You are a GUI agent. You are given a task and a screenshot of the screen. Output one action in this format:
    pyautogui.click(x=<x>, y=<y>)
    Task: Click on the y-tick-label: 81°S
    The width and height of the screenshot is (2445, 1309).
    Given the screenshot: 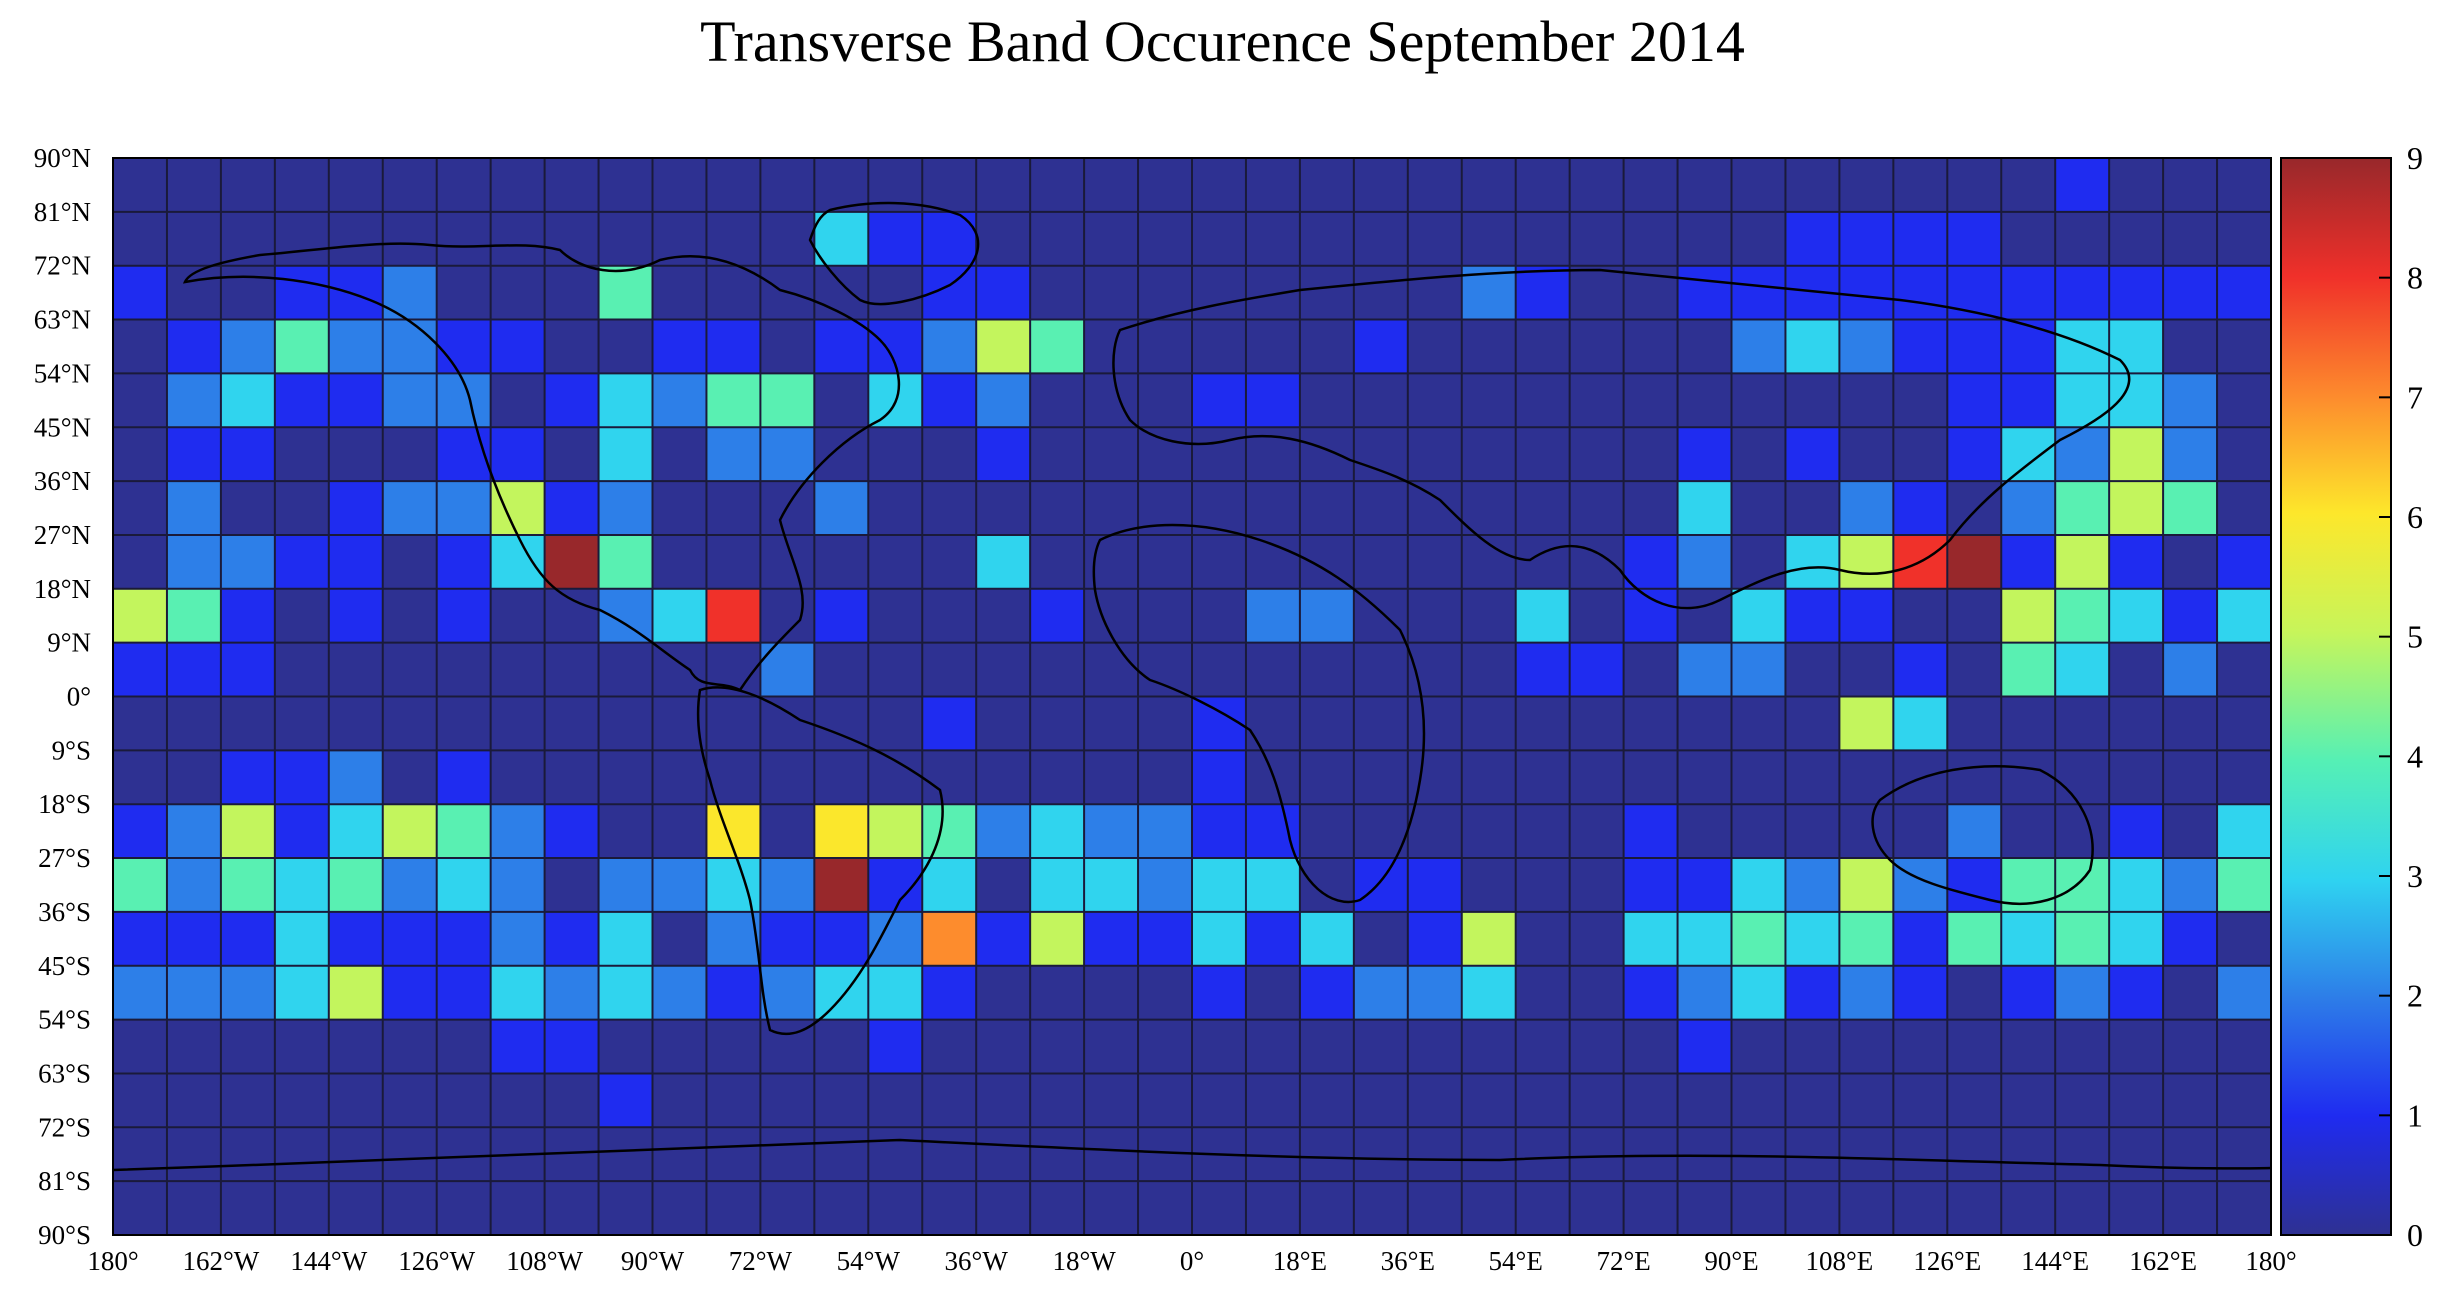 What is the action you would take?
    pyautogui.click(x=64, y=1181)
    